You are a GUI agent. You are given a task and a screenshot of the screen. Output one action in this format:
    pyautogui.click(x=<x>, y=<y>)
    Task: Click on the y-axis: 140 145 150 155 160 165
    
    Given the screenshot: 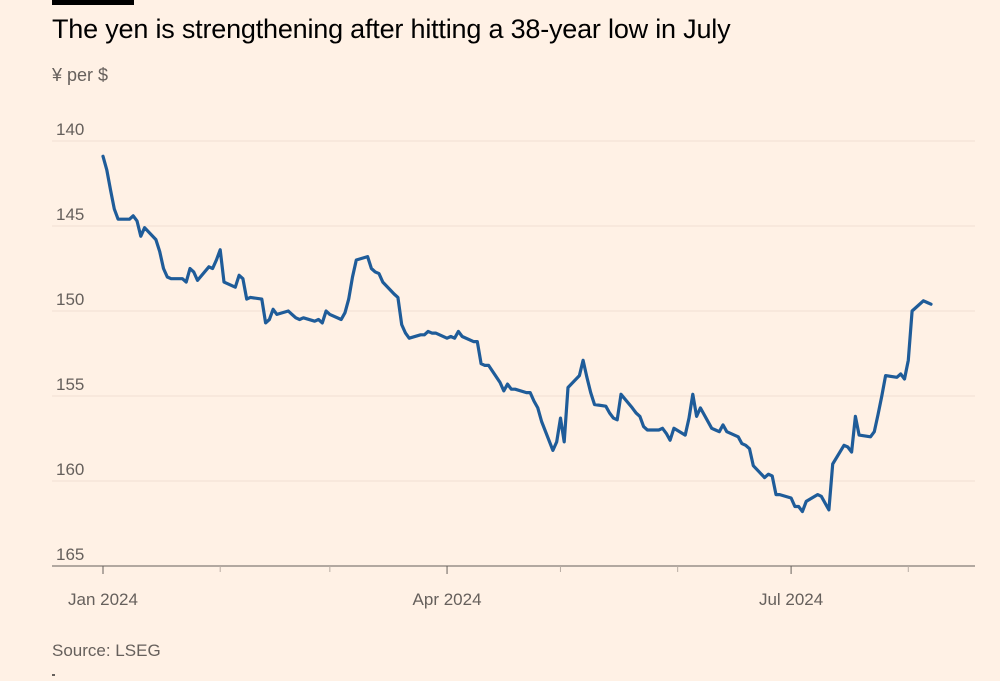 What is the action you would take?
    pyautogui.click(x=70, y=342)
    